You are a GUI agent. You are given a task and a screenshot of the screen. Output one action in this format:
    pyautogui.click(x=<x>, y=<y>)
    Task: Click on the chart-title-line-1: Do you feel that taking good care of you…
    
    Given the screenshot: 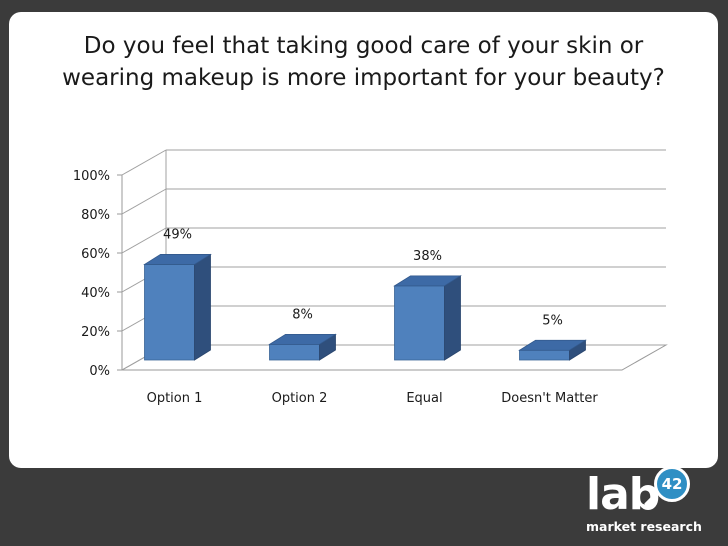 What is the action you would take?
    pyautogui.click(x=363, y=46)
    